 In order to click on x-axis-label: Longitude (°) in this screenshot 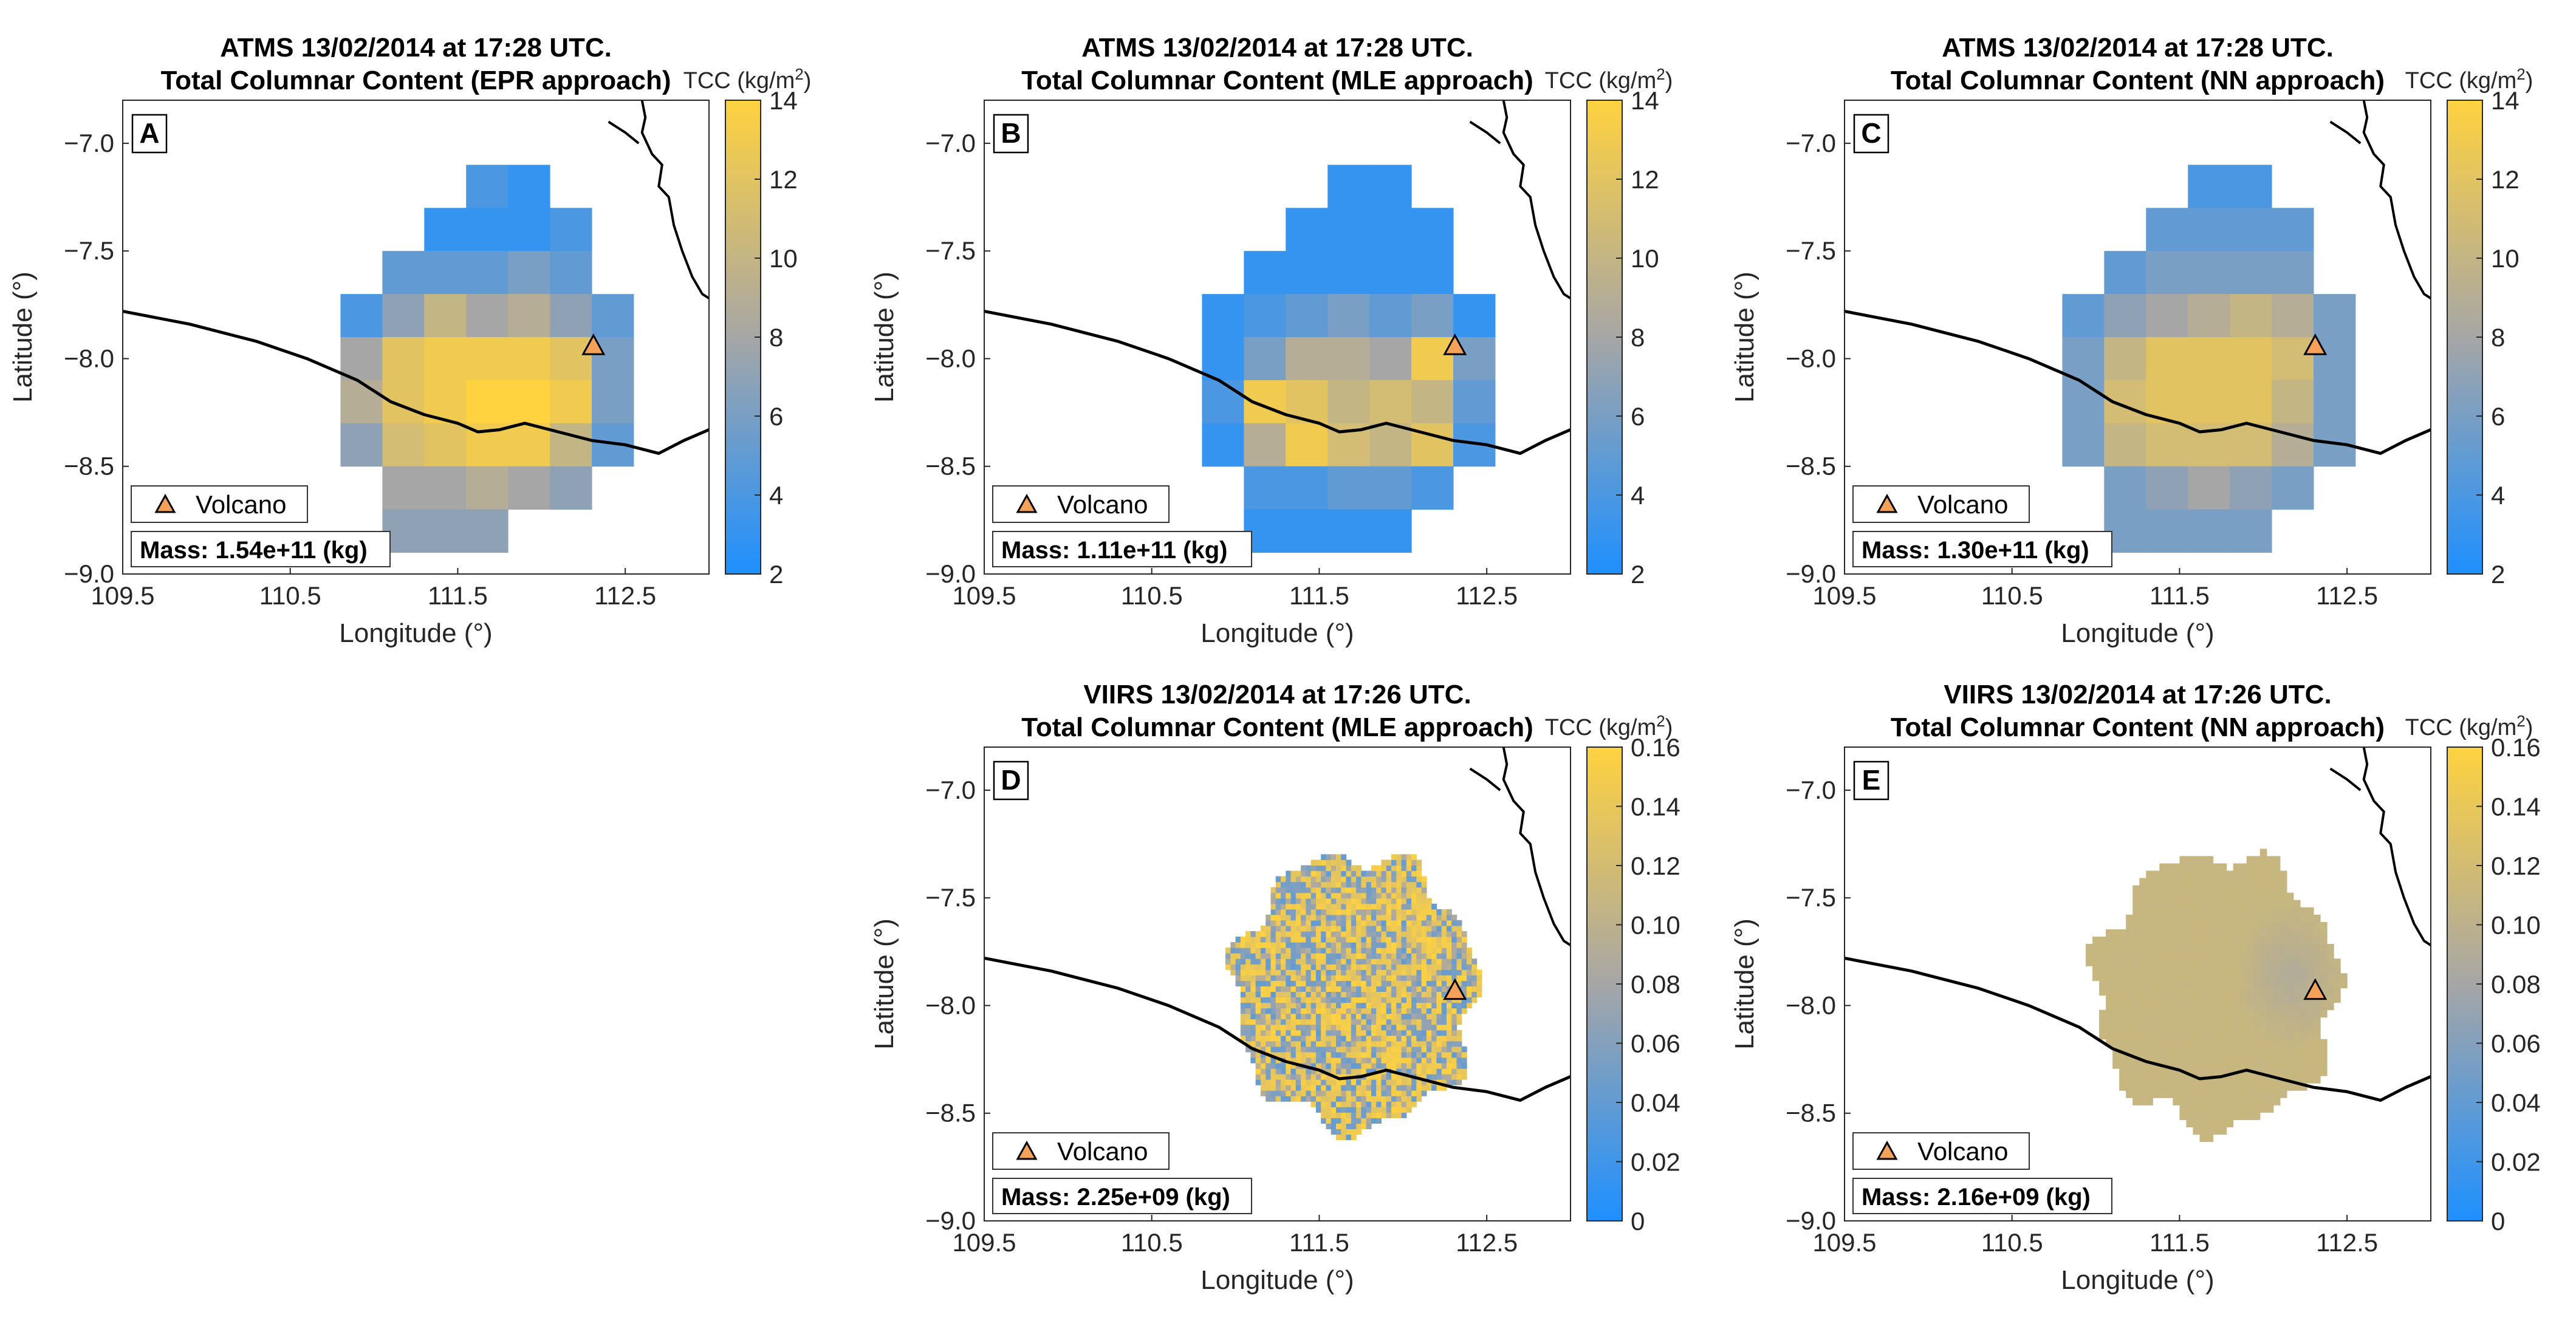, I will do `click(1277, 633)`.